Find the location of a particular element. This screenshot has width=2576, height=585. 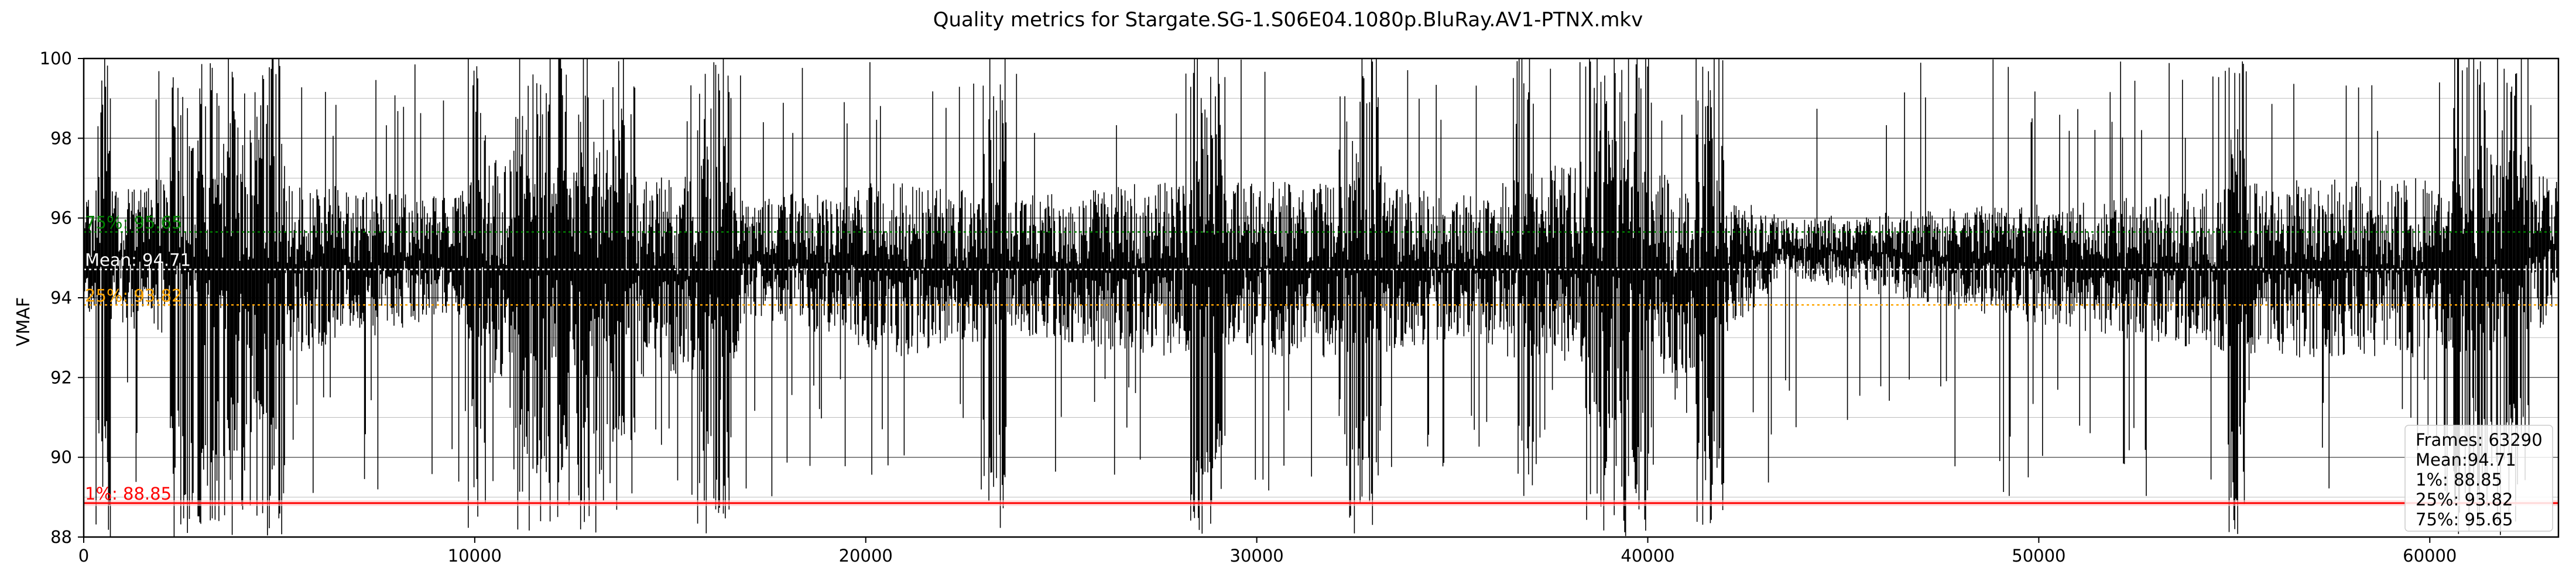

stat-label: 1%: 88.85 is located at coordinates (128, 494).